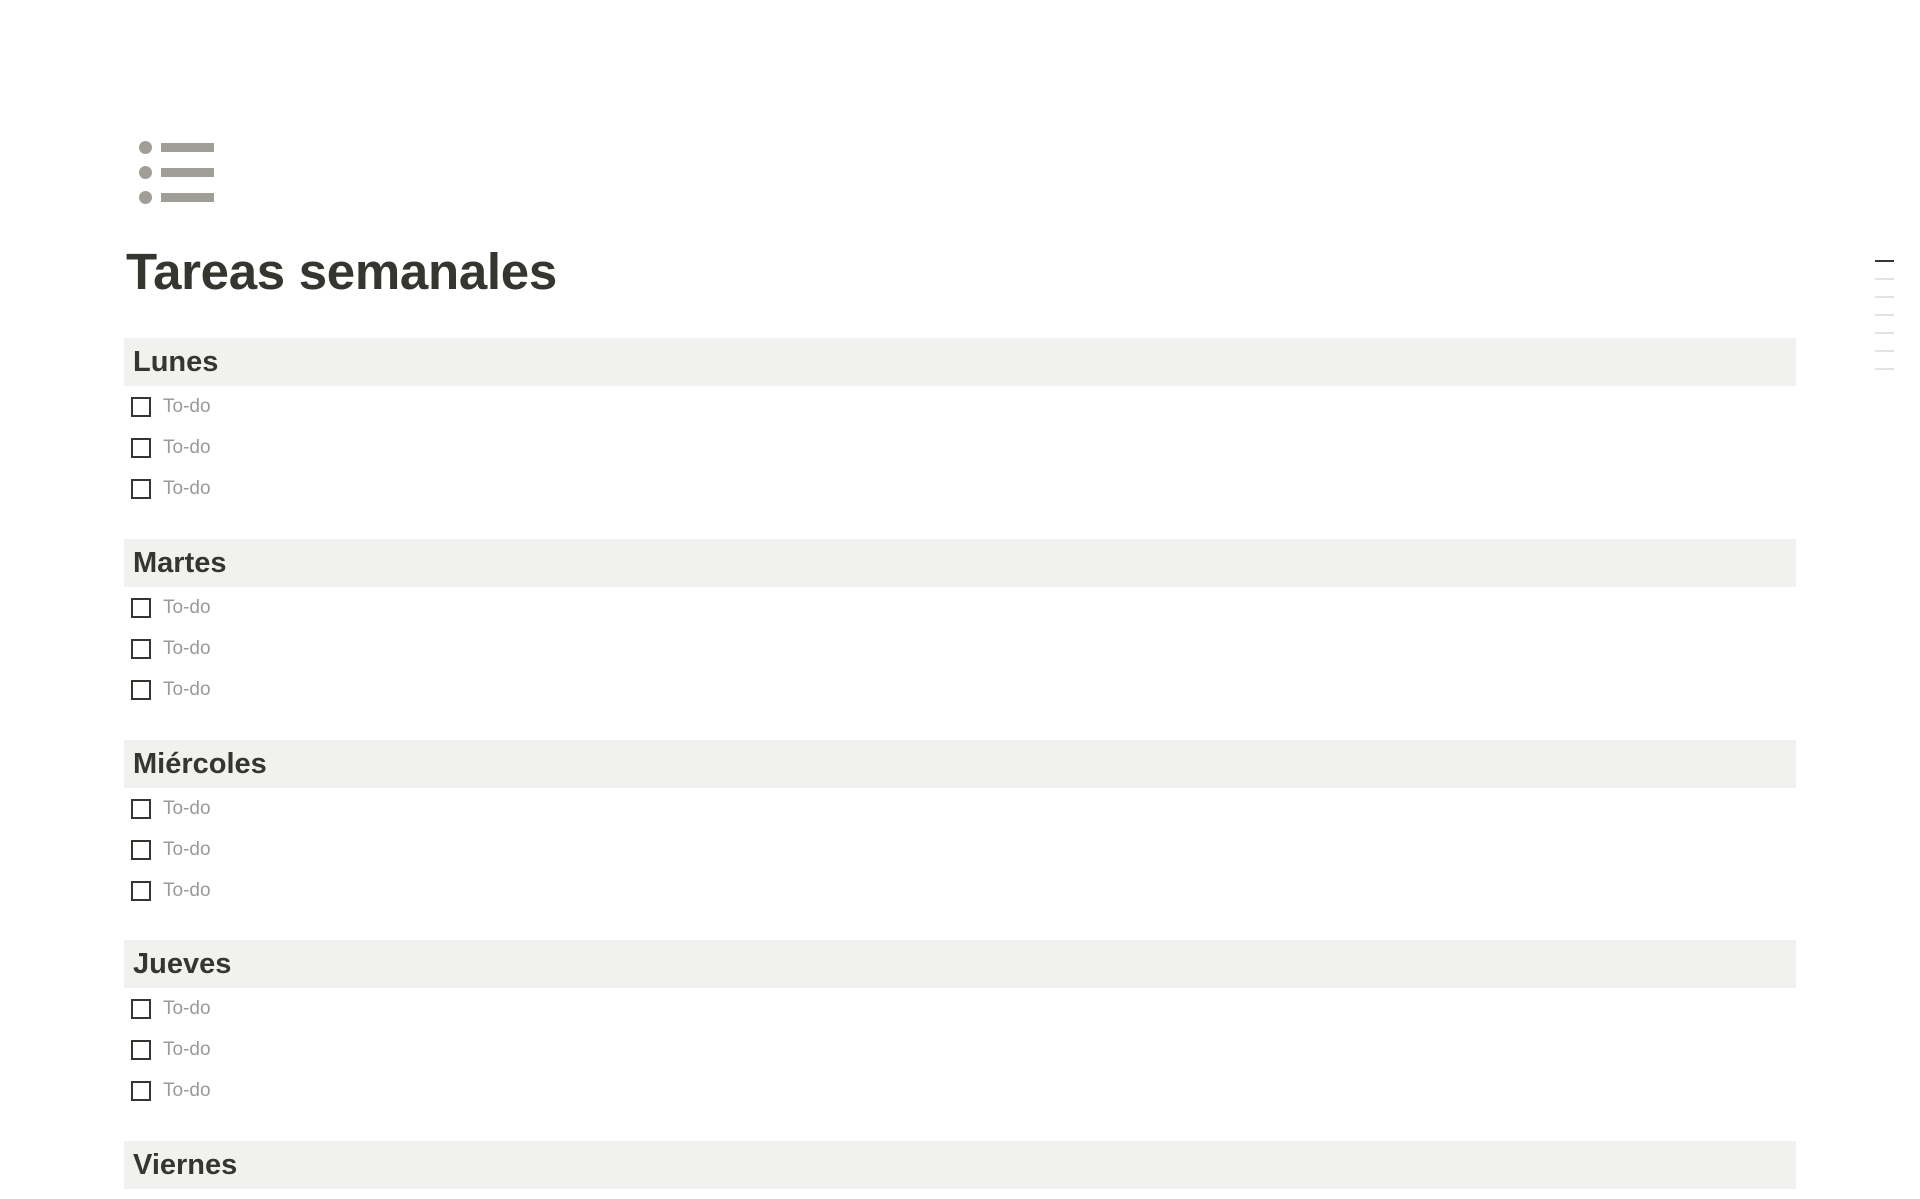 The image size is (1920, 1199). Describe the element at coordinates (960, 362) in the screenshot. I see `section-heading: Lunes` at that location.